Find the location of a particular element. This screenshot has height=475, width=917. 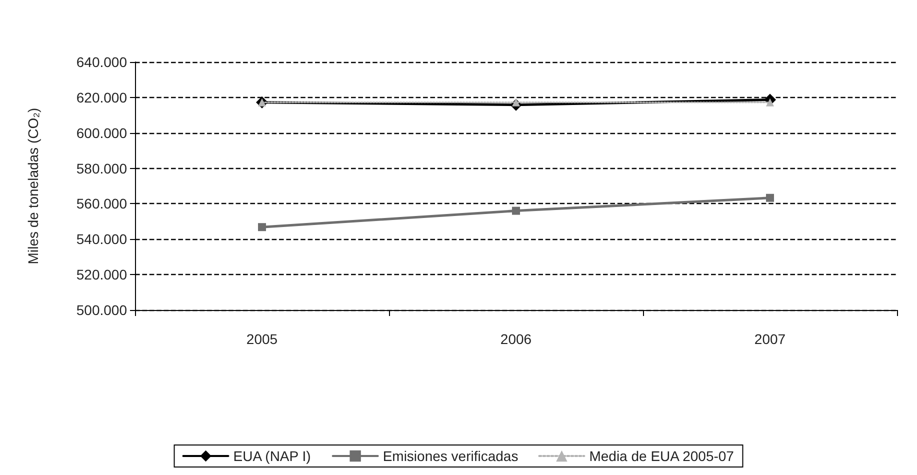

y-tick-label: 600.000 is located at coordinates (102, 132).